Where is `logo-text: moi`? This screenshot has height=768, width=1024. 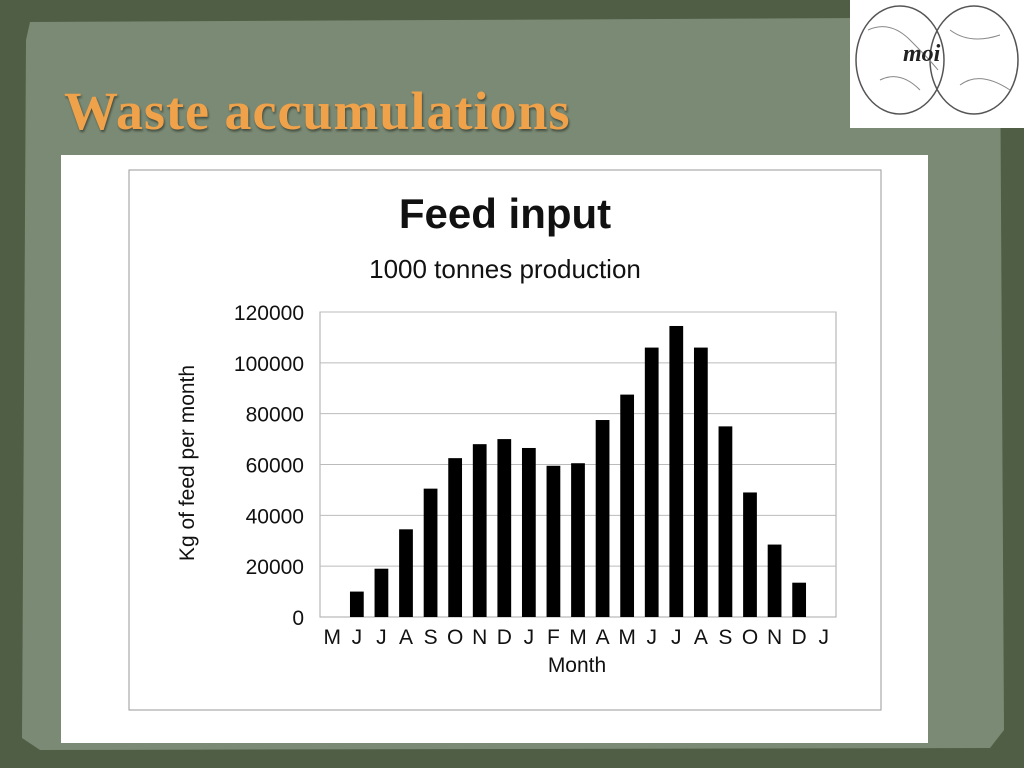
logo-text: moi is located at coordinates (922, 54).